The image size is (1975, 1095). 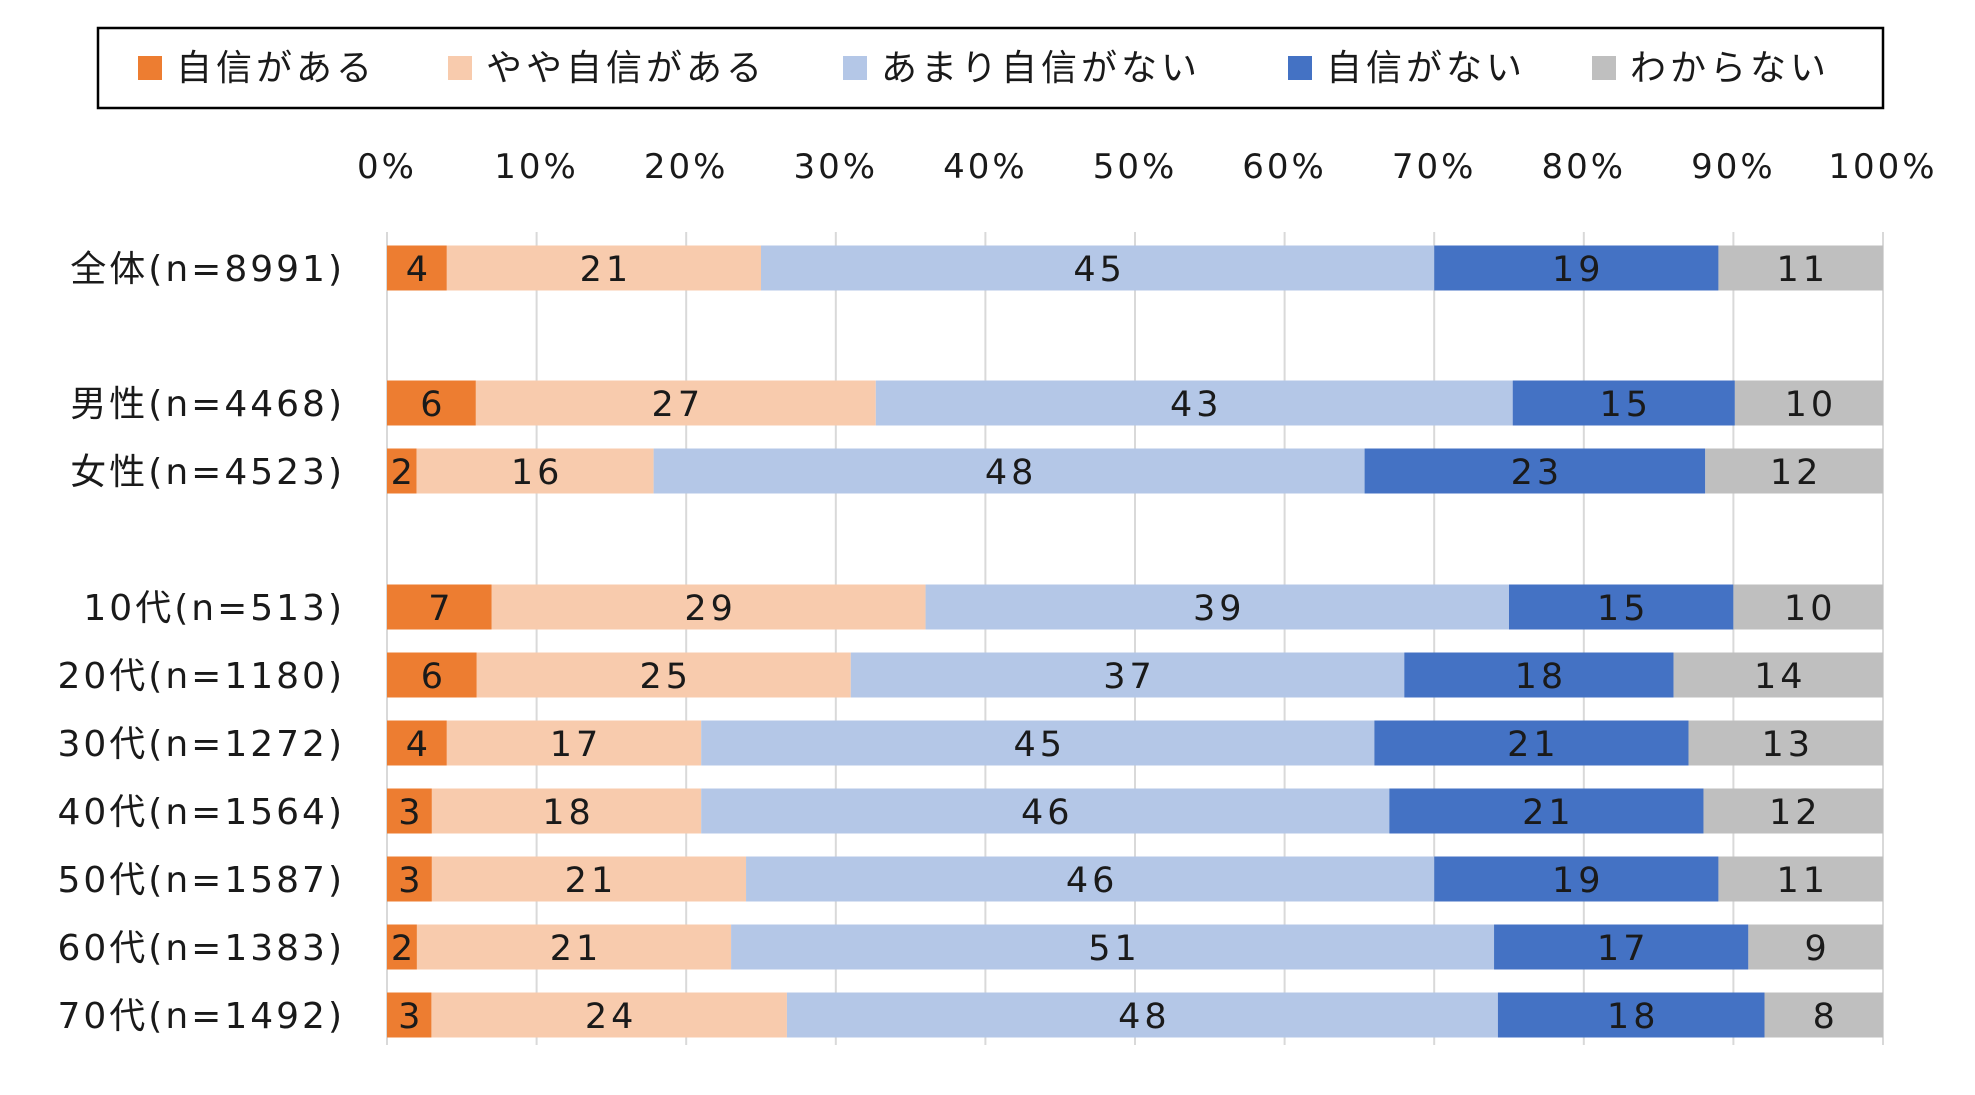 What do you see at coordinates (404, 949) in the screenshot?
I see `data-label: 2` at bounding box center [404, 949].